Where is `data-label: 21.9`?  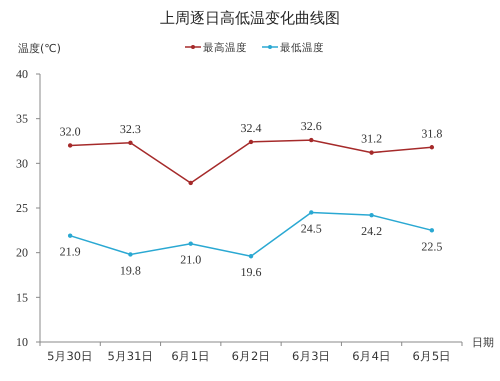 data-label: 21.9 is located at coordinates (70, 251).